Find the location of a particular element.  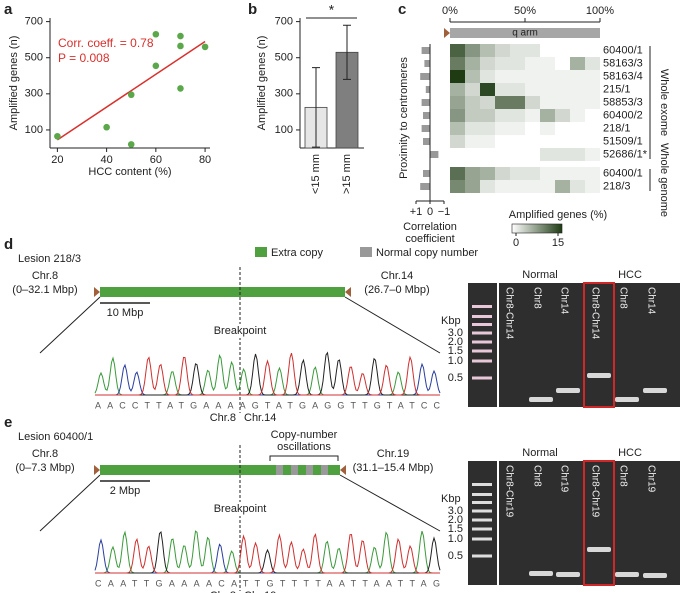

legend-label: Normal copy number is located at coordinates (427, 253).